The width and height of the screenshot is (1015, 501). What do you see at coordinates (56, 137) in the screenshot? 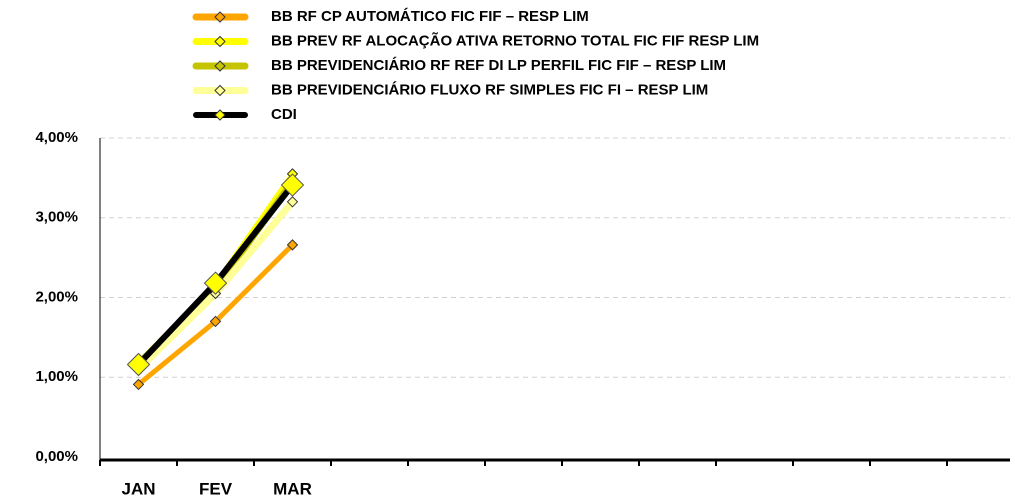
I see `y-tick-label: 4,00%` at bounding box center [56, 137].